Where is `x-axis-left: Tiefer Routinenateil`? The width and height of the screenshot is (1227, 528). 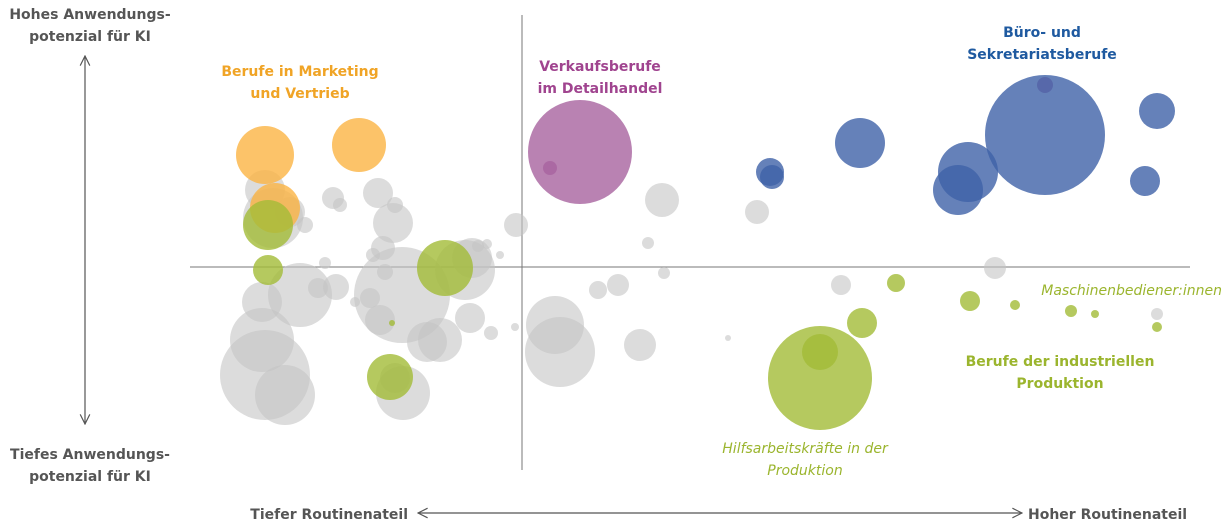
x-axis-left: Tiefer Routinenateil is located at coordinates (329, 515).